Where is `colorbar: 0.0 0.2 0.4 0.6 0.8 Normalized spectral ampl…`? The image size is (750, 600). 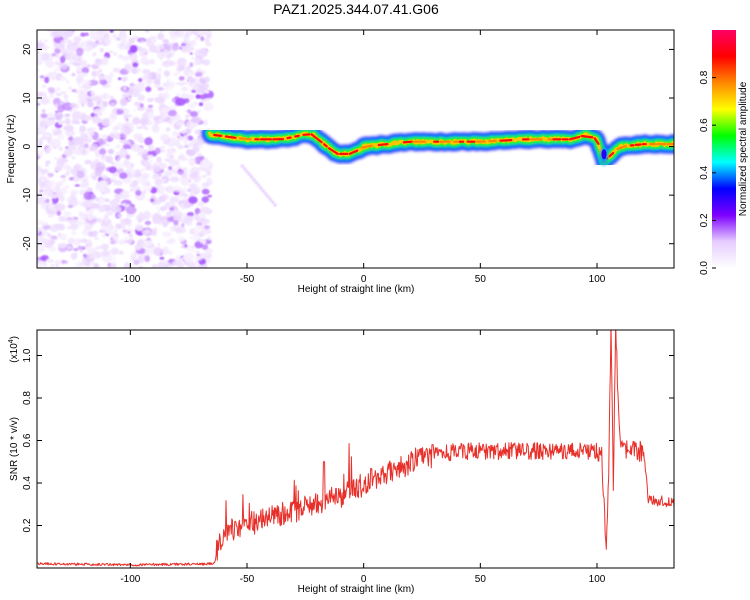 colorbar: 0.0 0.2 0.4 0.6 0.8 Normalized spectral ampl… is located at coordinates (724, 152).